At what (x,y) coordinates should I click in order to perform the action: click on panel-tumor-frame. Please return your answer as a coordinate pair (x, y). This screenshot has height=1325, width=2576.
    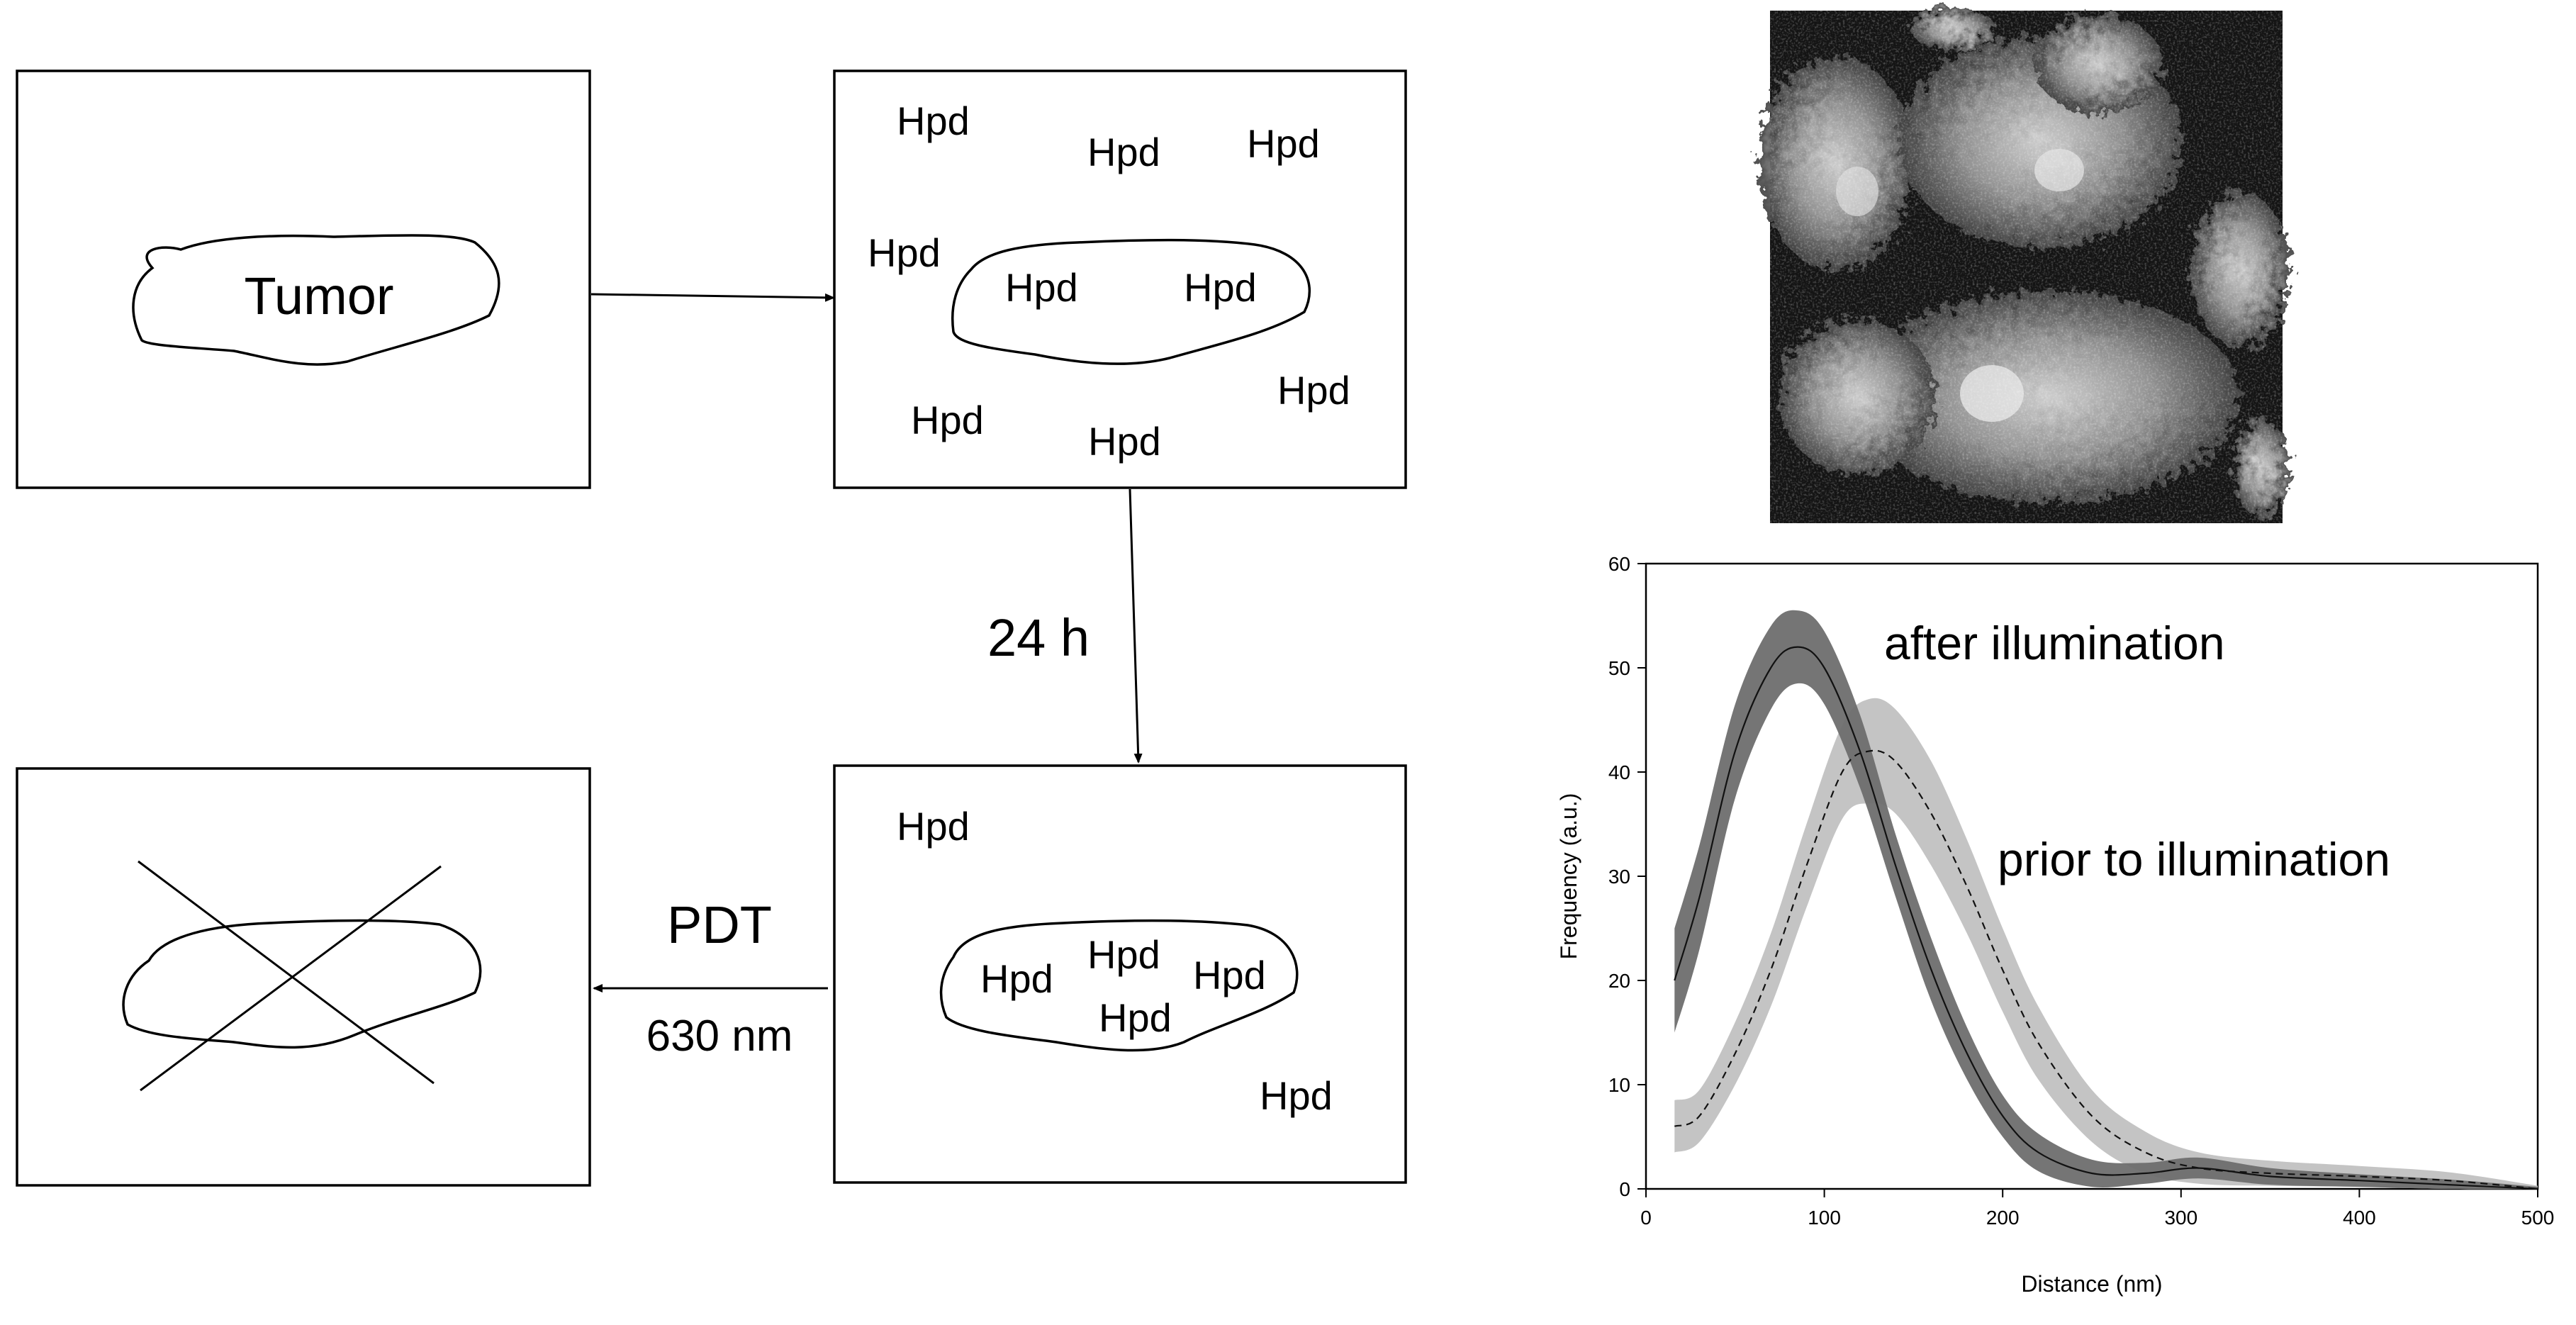
    Looking at the image, I should click on (303, 279).